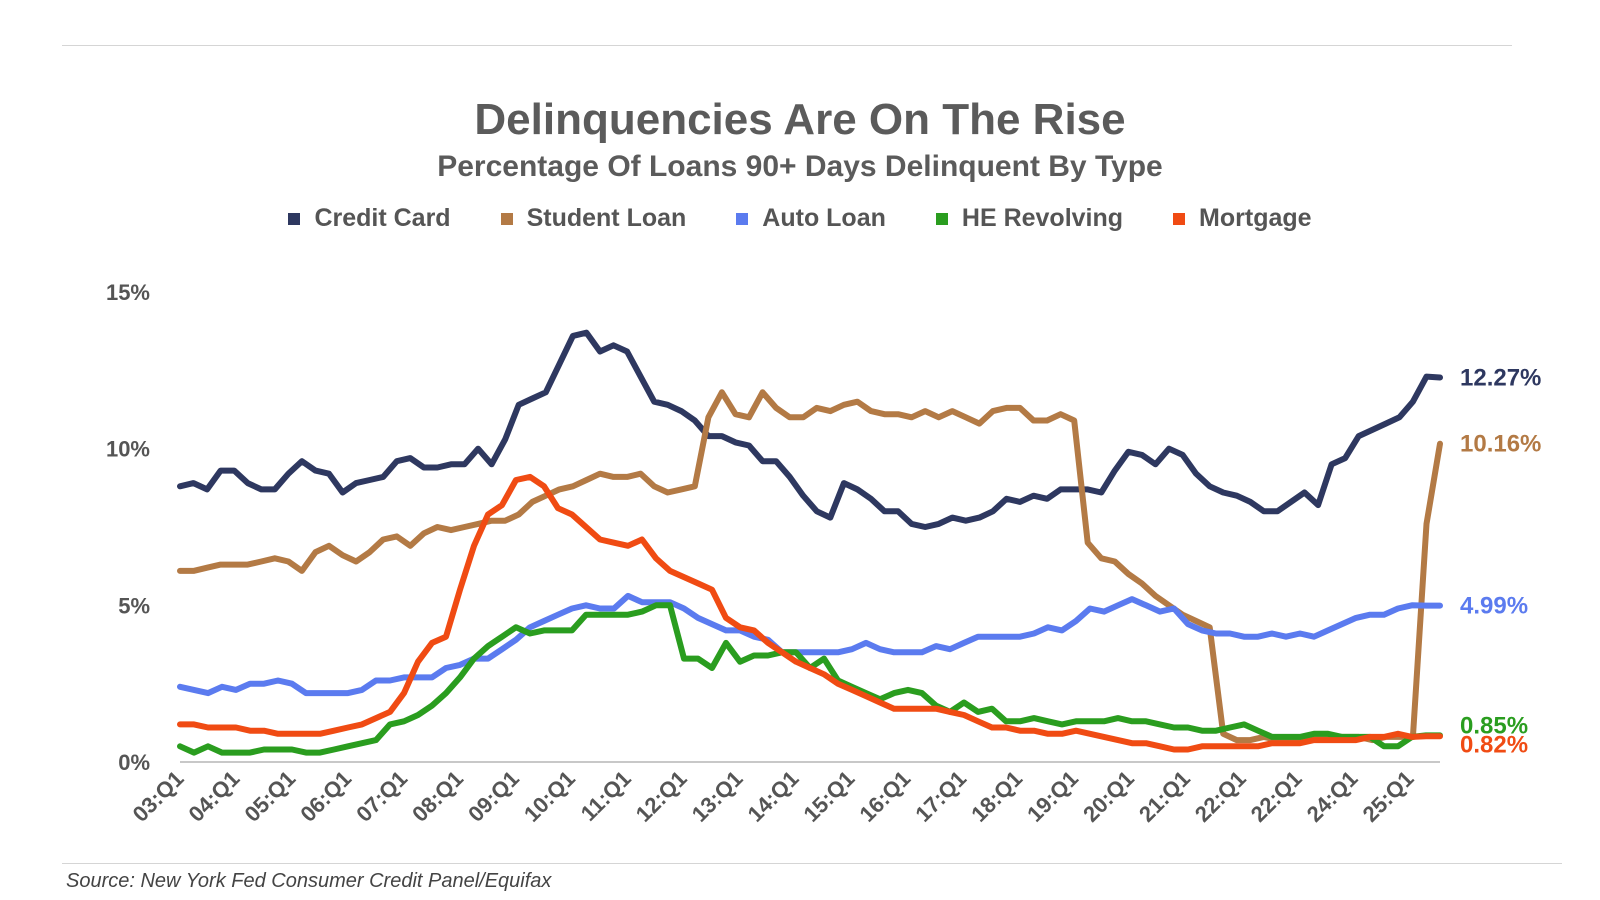  What do you see at coordinates (325, 796) in the screenshot?
I see `x-tick-label: 06:Q1` at bounding box center [325, 796].